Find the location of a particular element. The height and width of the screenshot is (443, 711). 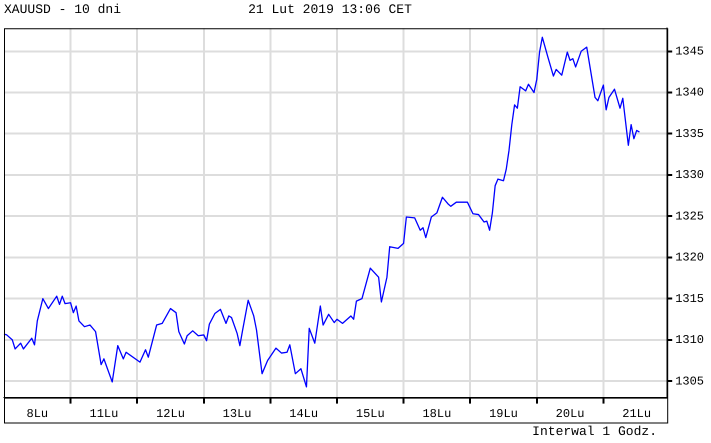

chart-title: XAUUSD - 10 dni is located at coordinates (63, 9).